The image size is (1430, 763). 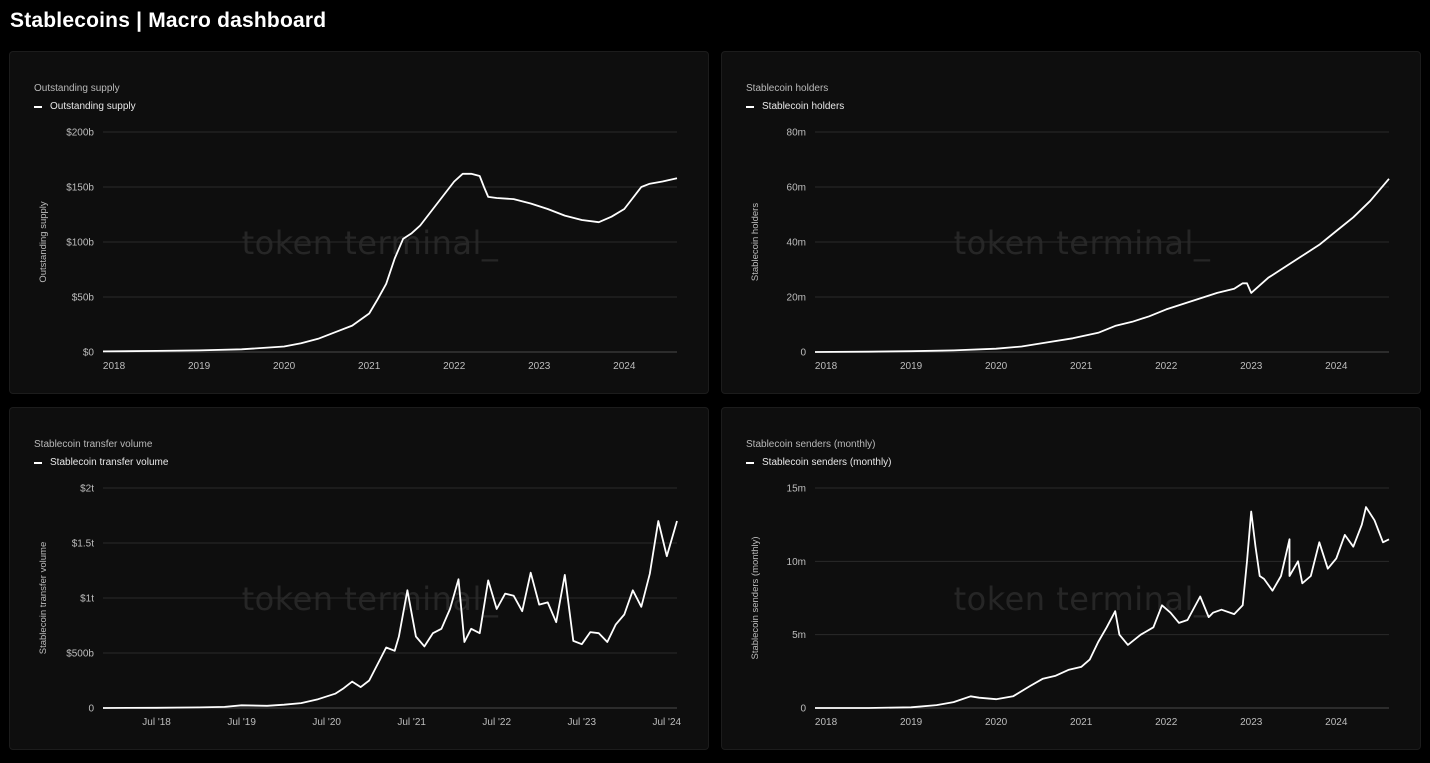 What do you see at coordinates (87, 489) in the screenshot?
I see `y-tick-label: $2t` at bounding box center [87, 489].